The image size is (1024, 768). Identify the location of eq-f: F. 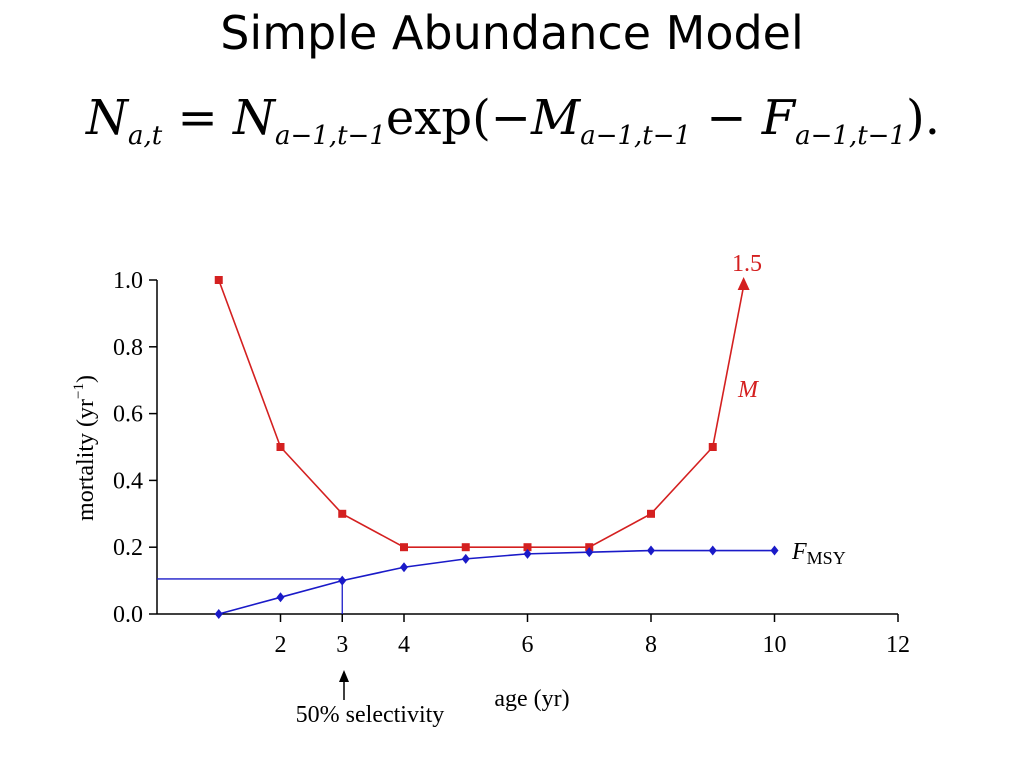
(778, 118).